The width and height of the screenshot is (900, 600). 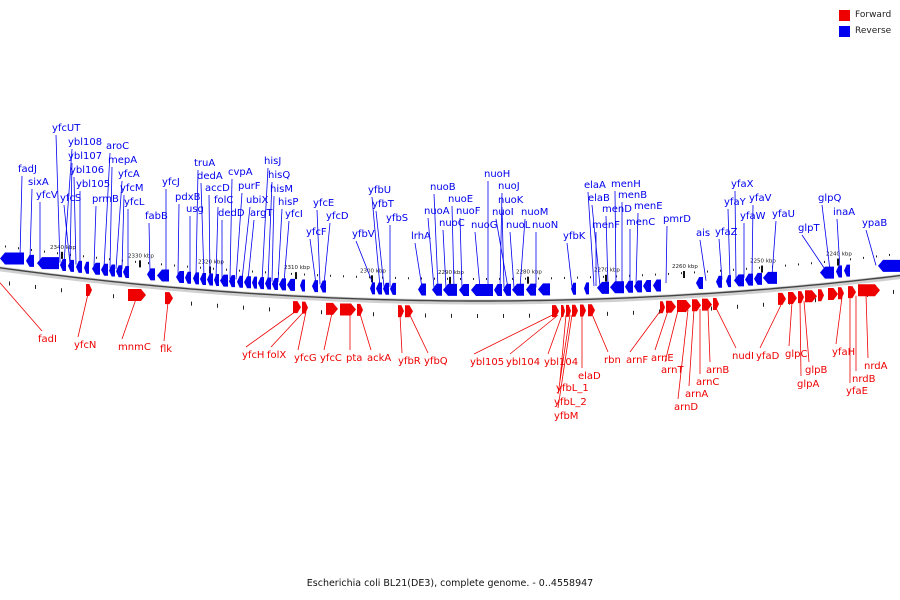 What do you see at coordinates (122, 160) in the screenshot?
I see `reverse-gene-label: mepA` at bounding box center [122, 160].